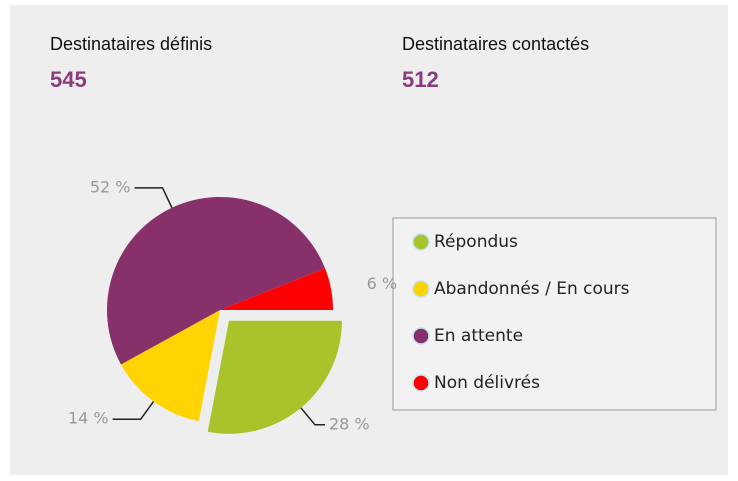 The width and height of the screenshot is (738, 481). I want to click on legend-label: Abandonnés / En cours, so click(532, 289).